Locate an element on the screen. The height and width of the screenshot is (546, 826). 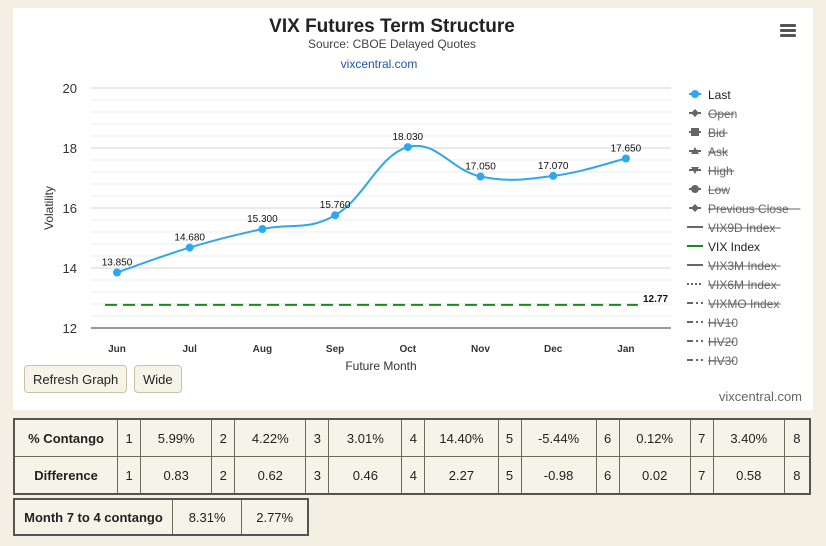
legend-item: Last is located at coordinates (719, 95).